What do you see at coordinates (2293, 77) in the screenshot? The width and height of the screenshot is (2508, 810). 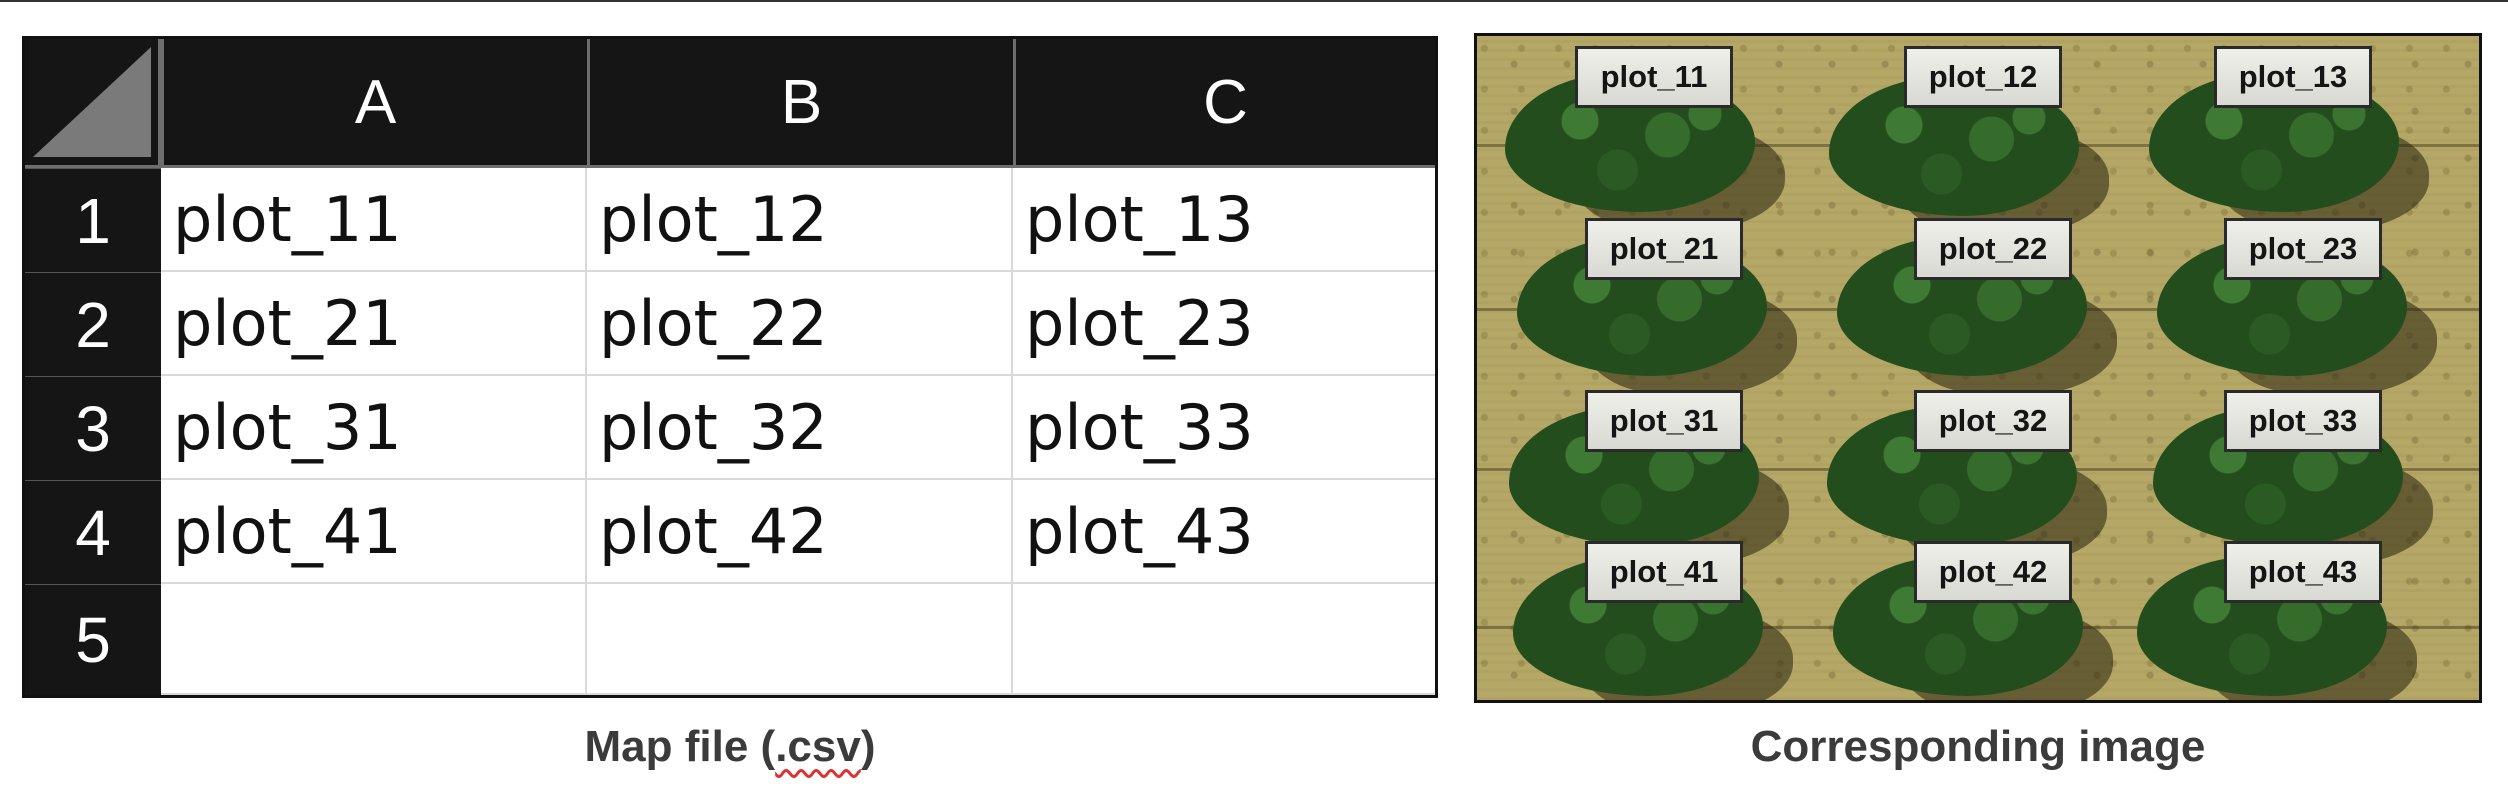 I see `plot-label: plot_13` at bounding box center [2293, 77].